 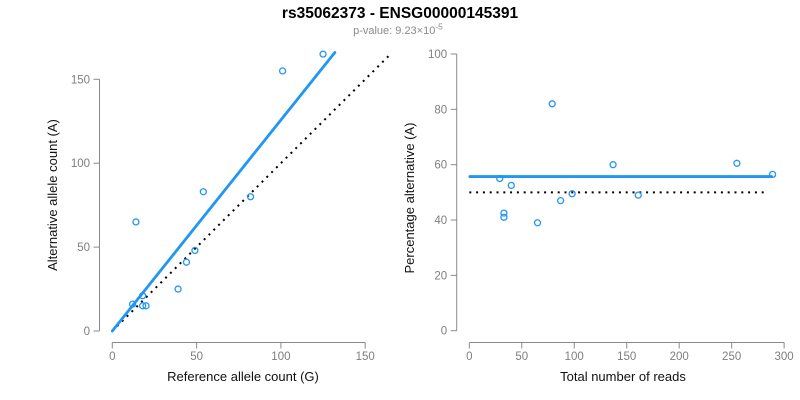 I want to click on p-value-text: p-value: 9.23×10, so click(x=394, y=31).